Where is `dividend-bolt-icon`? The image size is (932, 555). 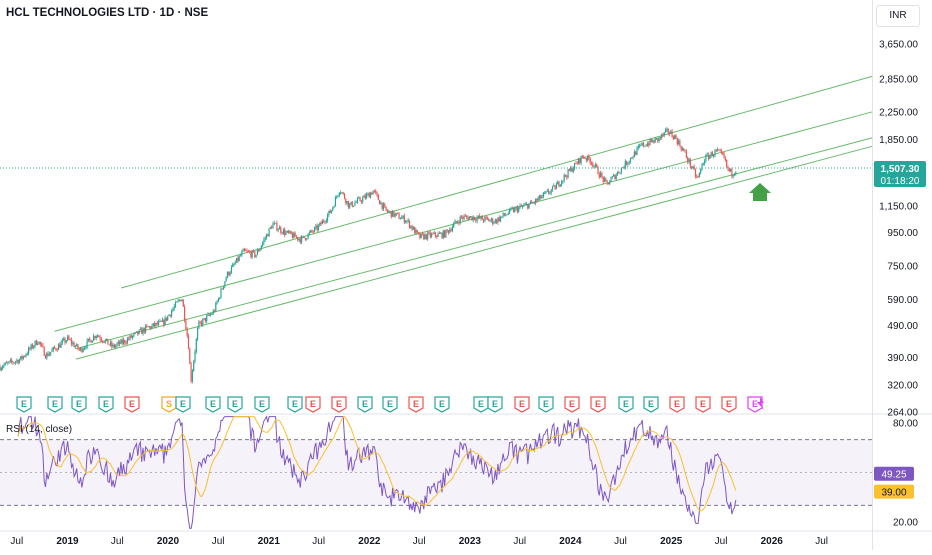
dividend-bolt-icon is located at coordinates (760, 403).